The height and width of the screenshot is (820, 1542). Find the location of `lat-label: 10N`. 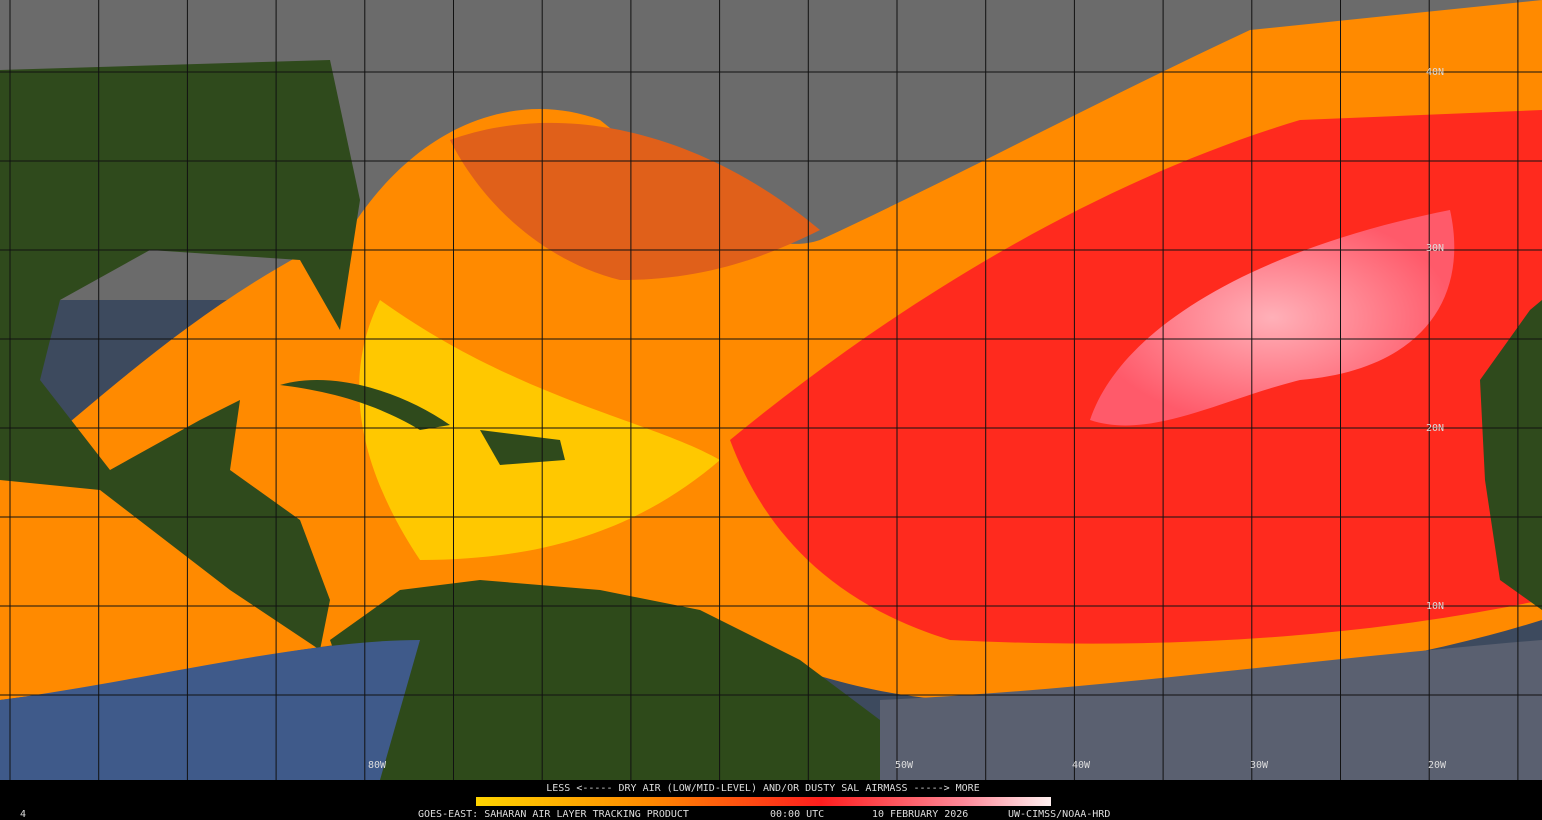

lat-label: 10N is located at coordinates (1435, 606).